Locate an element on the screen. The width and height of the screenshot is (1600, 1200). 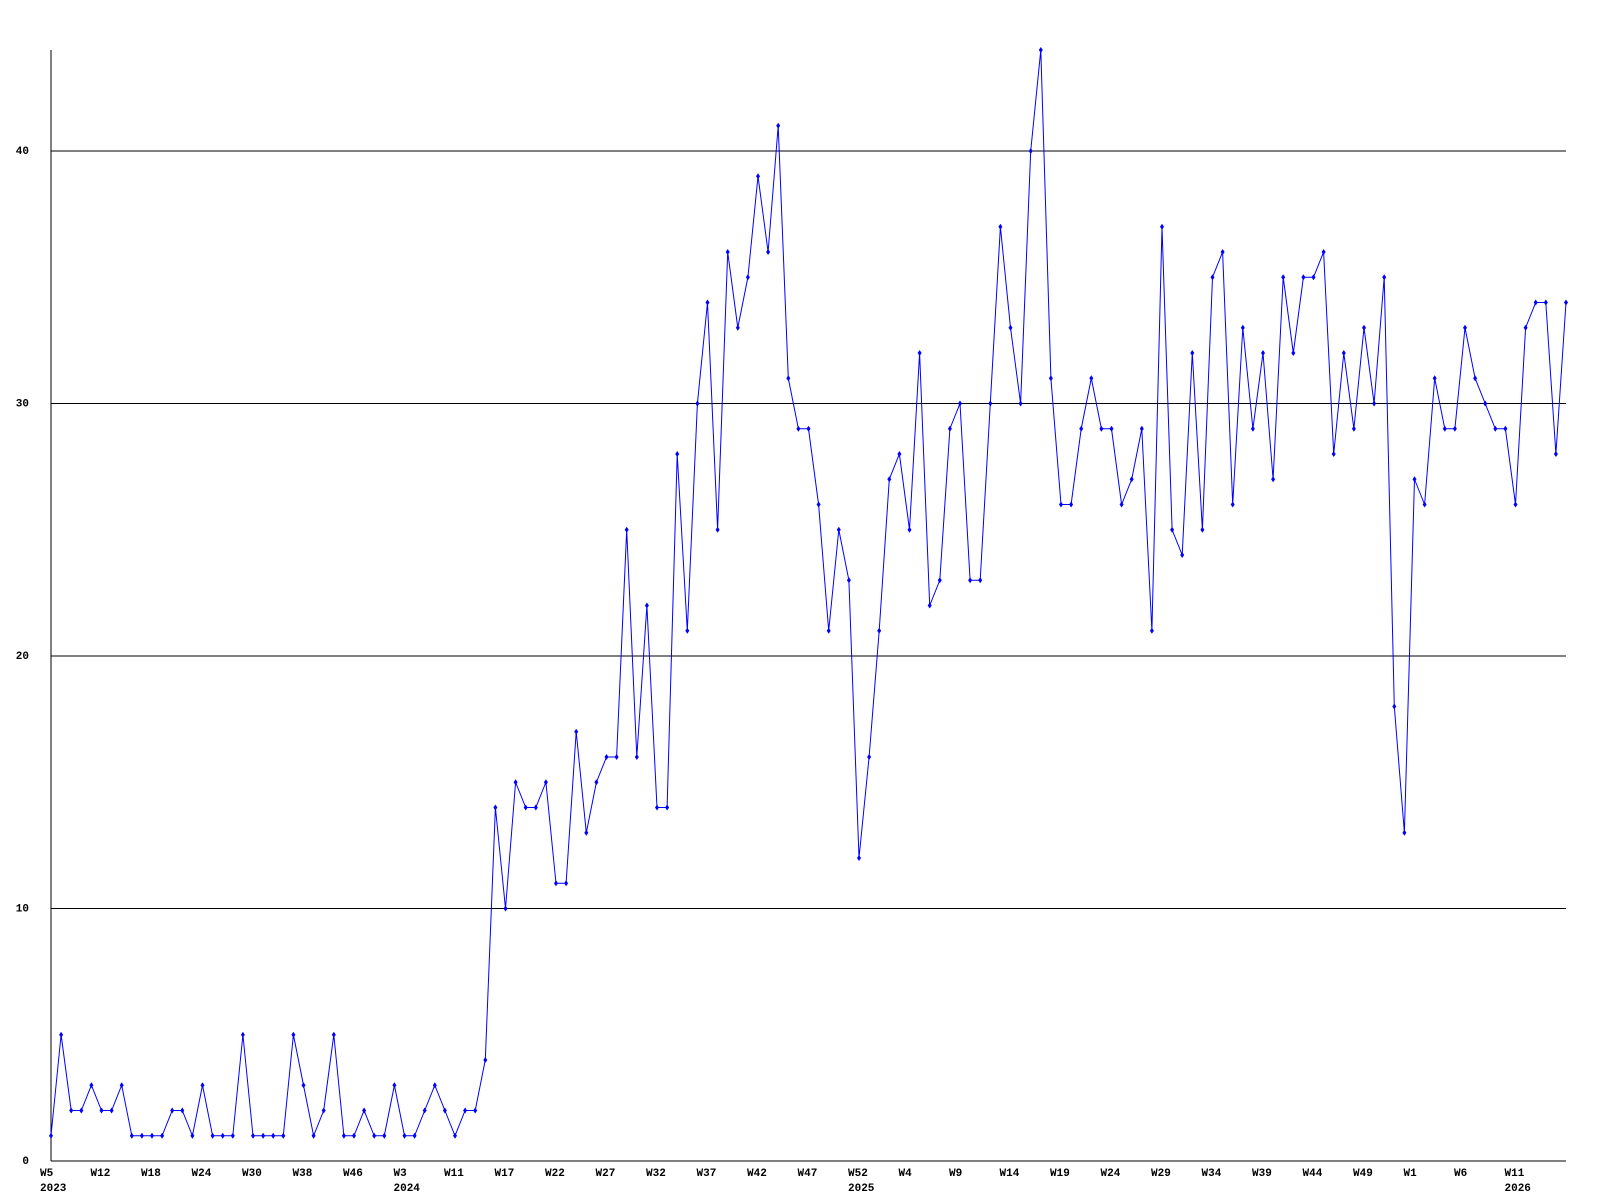
x-tick-label: W46 is located at coordinates (353, 1174).